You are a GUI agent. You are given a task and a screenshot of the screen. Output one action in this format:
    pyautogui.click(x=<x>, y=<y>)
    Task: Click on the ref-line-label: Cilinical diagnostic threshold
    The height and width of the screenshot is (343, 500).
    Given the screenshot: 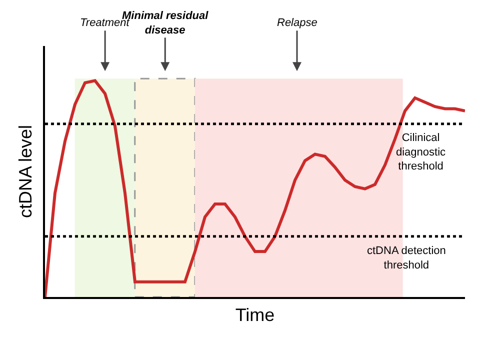 What is the action you would take?
    pyautogui.click(x=421, y=152)
    